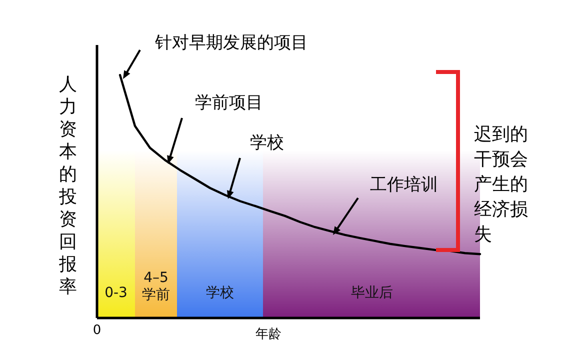 This screenshot has width=564, height=355. I want to click on annotation: 迟到的干预会产生的经济损失, so click(501, 184).